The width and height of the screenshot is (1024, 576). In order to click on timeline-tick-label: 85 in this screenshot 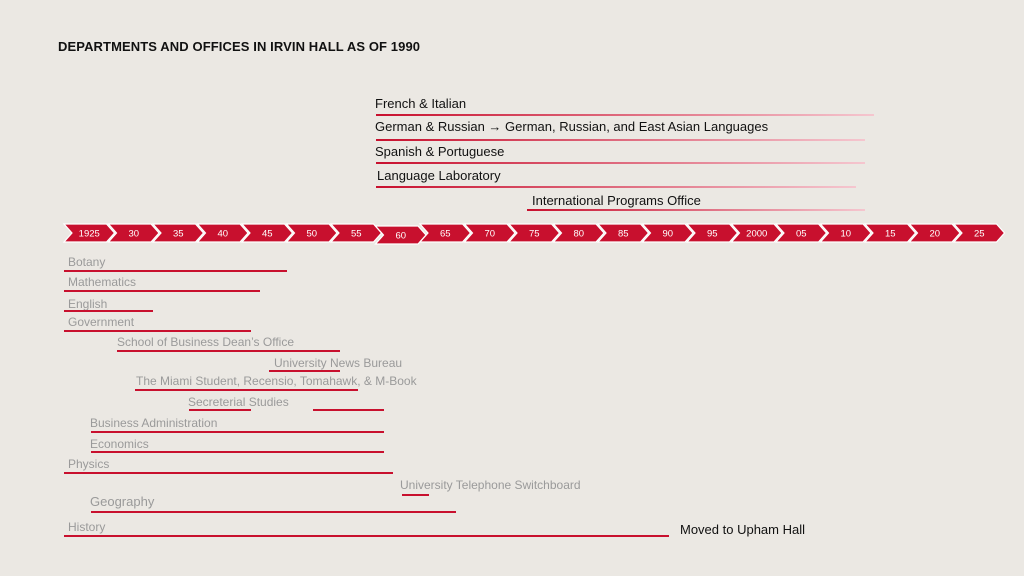, I will do `click(623, 234)`.